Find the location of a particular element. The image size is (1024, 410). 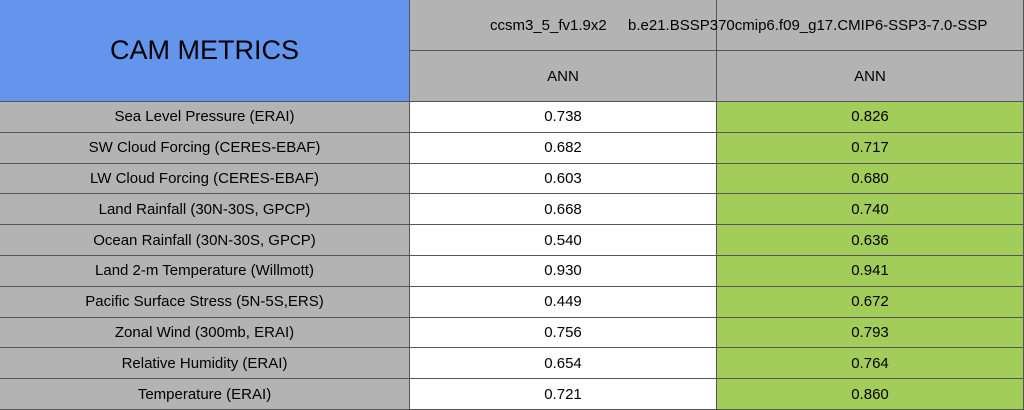

metric-value: 0.717 is located at coordinates (870, 148).